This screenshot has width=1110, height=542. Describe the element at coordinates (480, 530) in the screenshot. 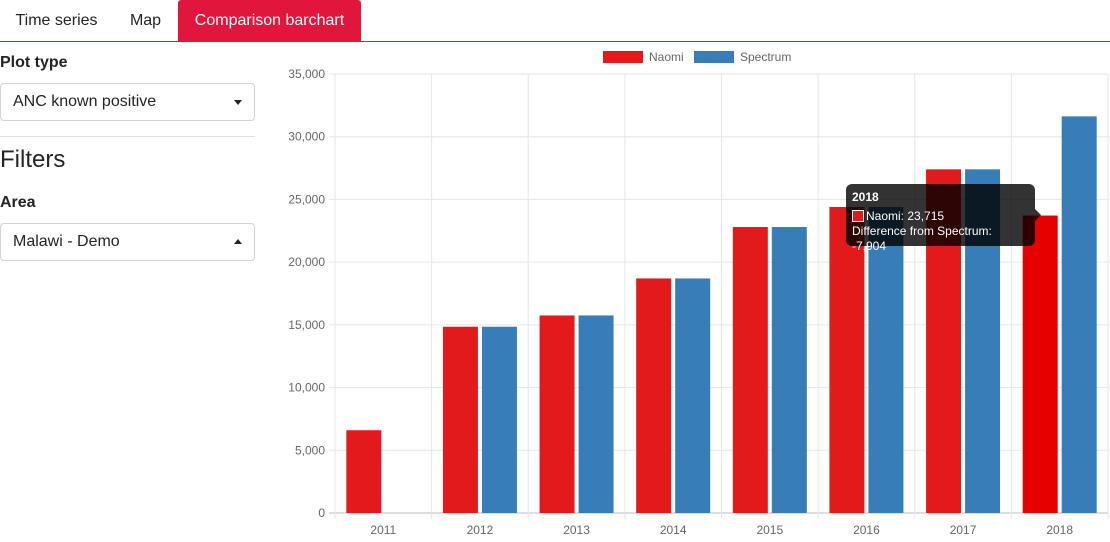

I see `x-tick-label: 2012` at that location.